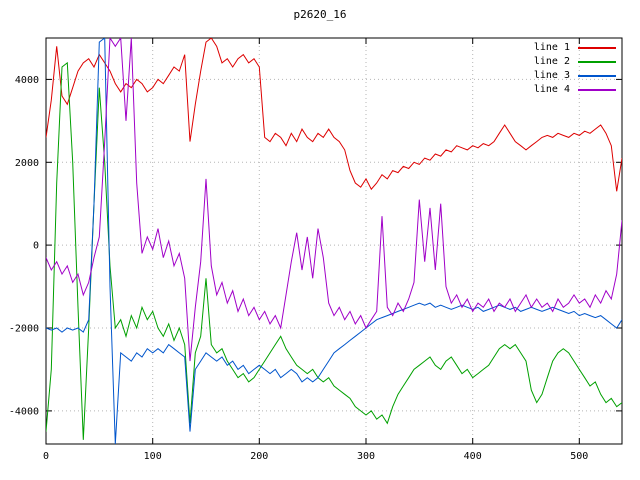 This screenshot has height=480, width=640. I want to click on legend-item: line 3, so click(575, 75).